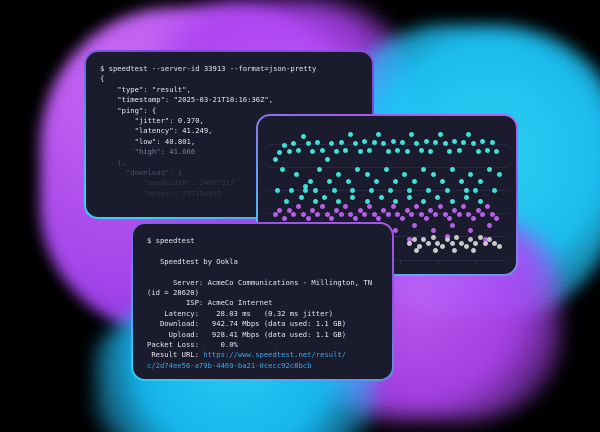 This screenshot has height=432, width=600. Describe the element at coordinates (148, 152) in the screenshot. I see `json-output-line: "high": 41.666` at that location.